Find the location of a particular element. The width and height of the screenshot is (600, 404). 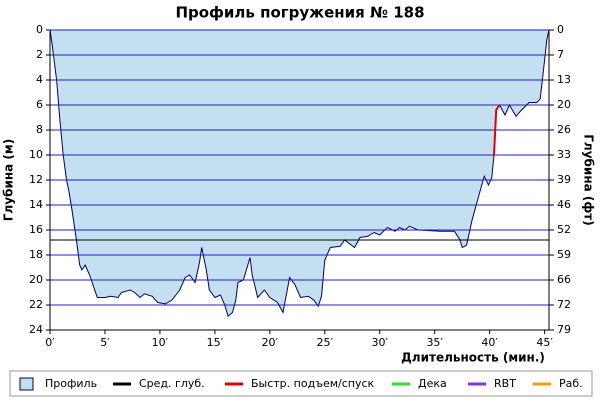

y2-tick-label: 79 is located at coordinates (564, 329).